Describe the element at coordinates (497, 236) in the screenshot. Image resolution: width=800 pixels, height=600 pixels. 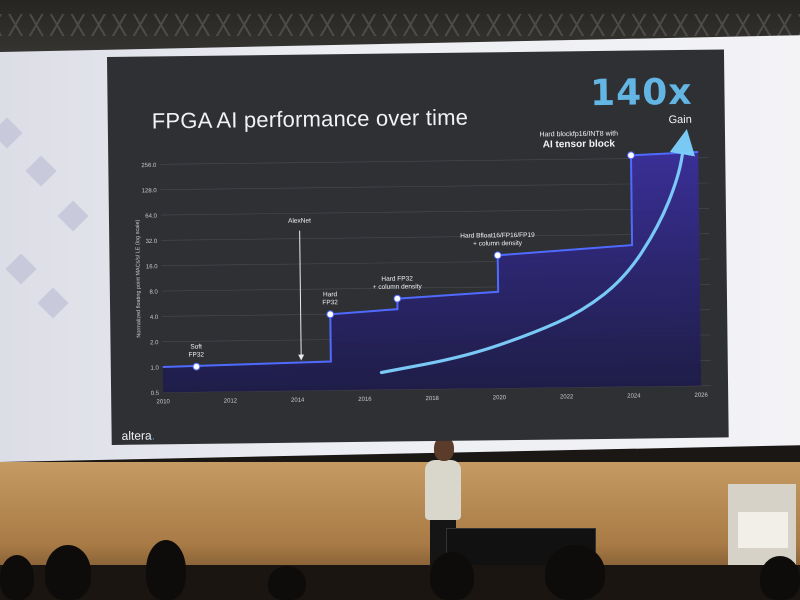
I see `milestone-label: Hard Bfloat16/FP16/FP19` at that location.